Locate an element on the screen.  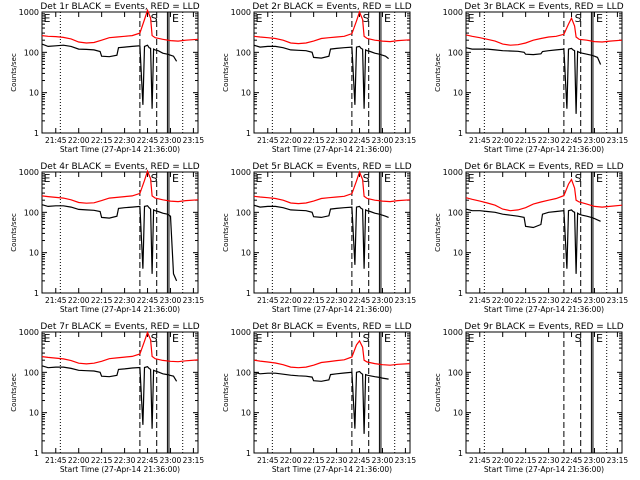
panel-title: Det 7r BLACK = Events, RED = LLD is located at coordinates (119, 327).